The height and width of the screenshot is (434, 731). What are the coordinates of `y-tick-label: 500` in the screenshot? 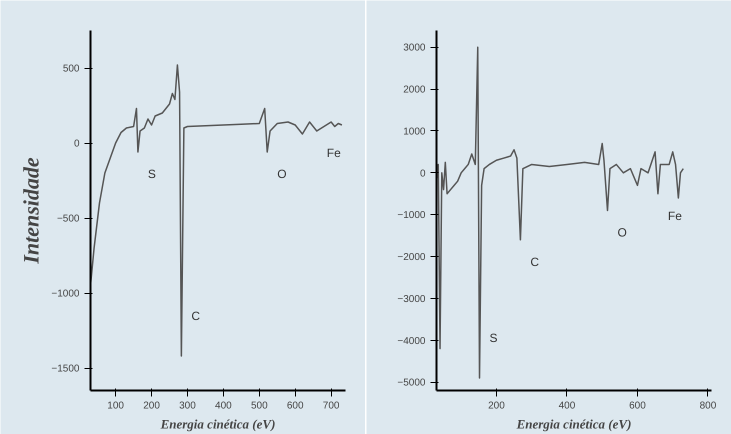 It's located at (71, 69).